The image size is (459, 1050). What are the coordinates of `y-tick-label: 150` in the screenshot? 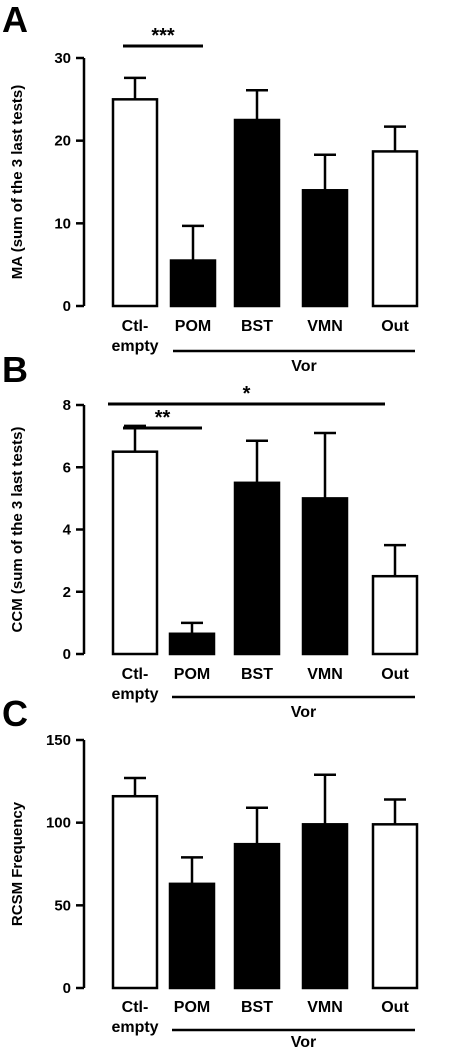 It's located at (58, 740).